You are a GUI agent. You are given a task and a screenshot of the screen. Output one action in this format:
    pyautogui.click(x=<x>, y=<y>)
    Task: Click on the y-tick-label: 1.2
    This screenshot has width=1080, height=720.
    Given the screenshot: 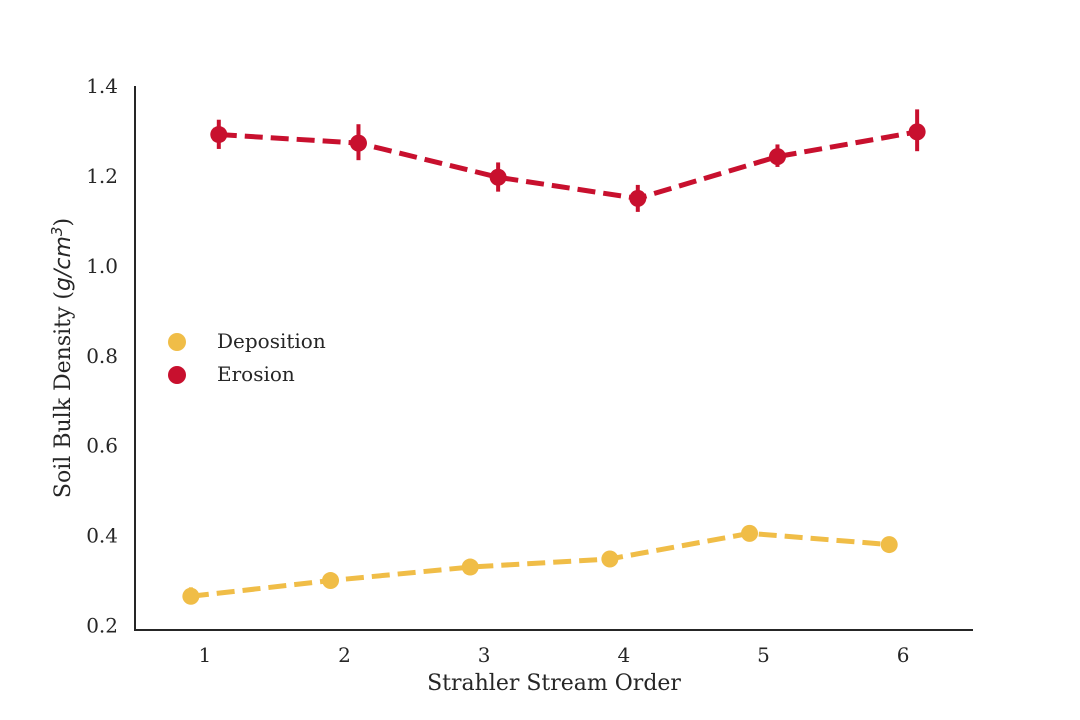 What is the action you would take?
    pyautogui.click(x=102, y=176)
    